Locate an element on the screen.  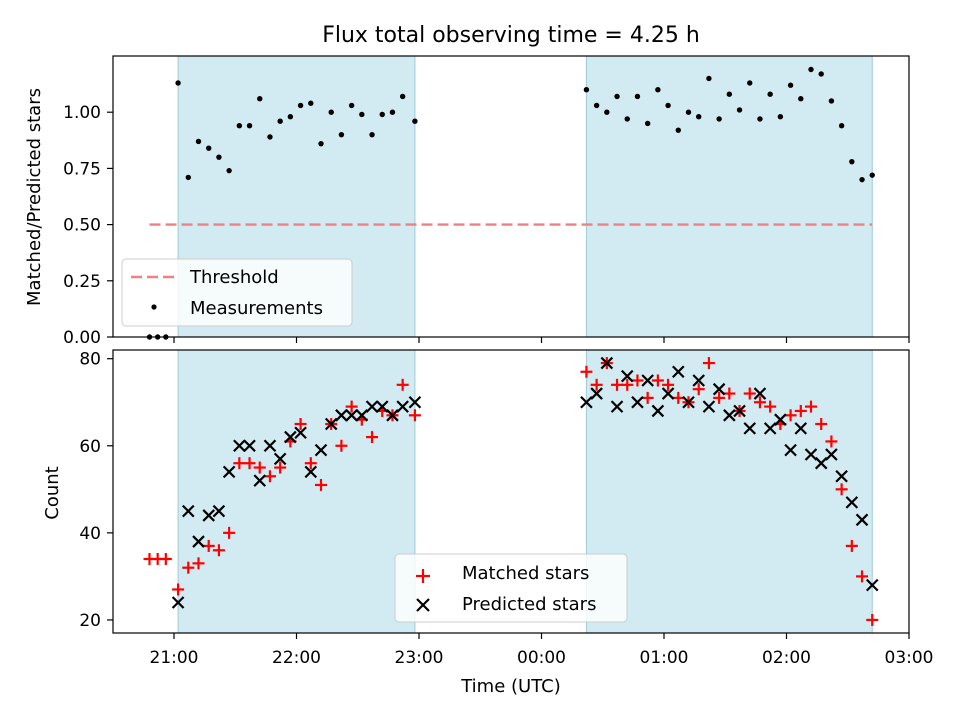
top-legend-box is located at coordinates (237, 292).